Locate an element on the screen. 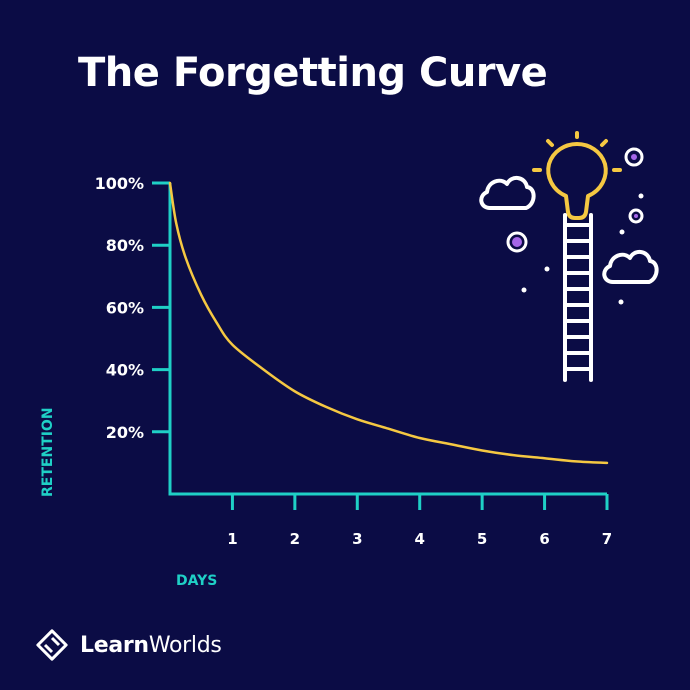 This screenshot has width=690, height=690. ladder-icon is located at coordinates (578, 297).